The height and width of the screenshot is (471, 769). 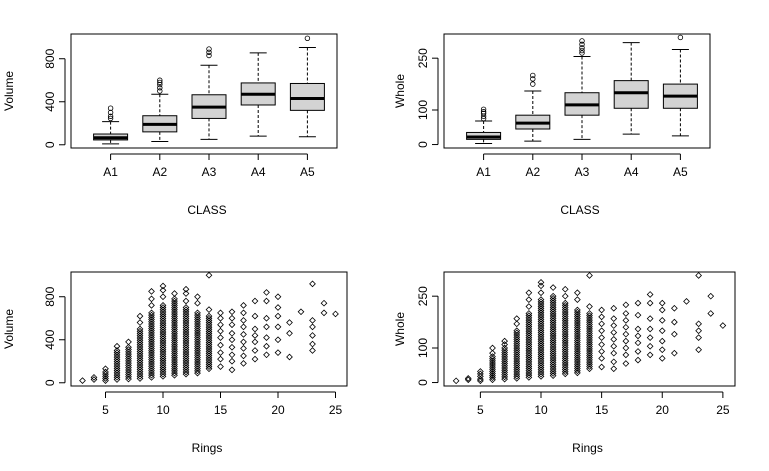 I want to click on x-tick-label: 10, so click(x=163, y=410).